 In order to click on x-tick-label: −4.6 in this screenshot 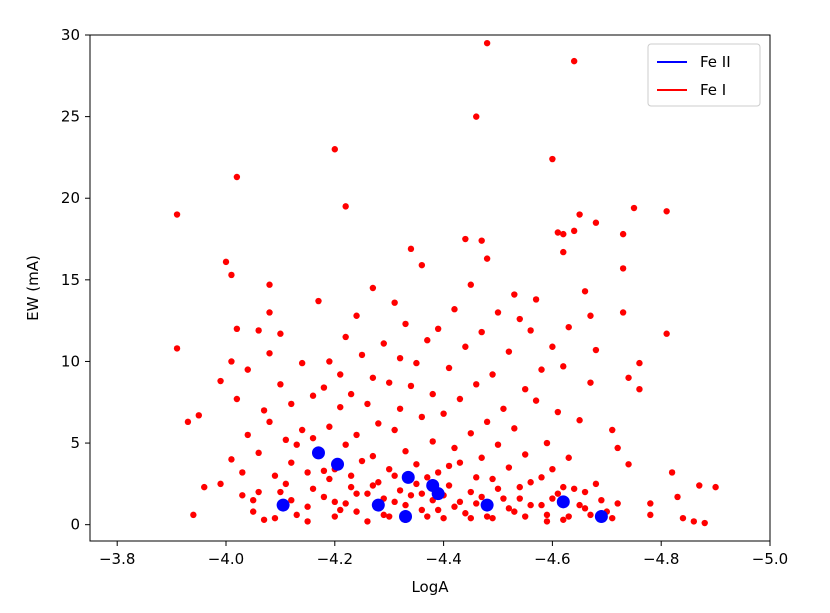, I will do `click(552, 559)`.